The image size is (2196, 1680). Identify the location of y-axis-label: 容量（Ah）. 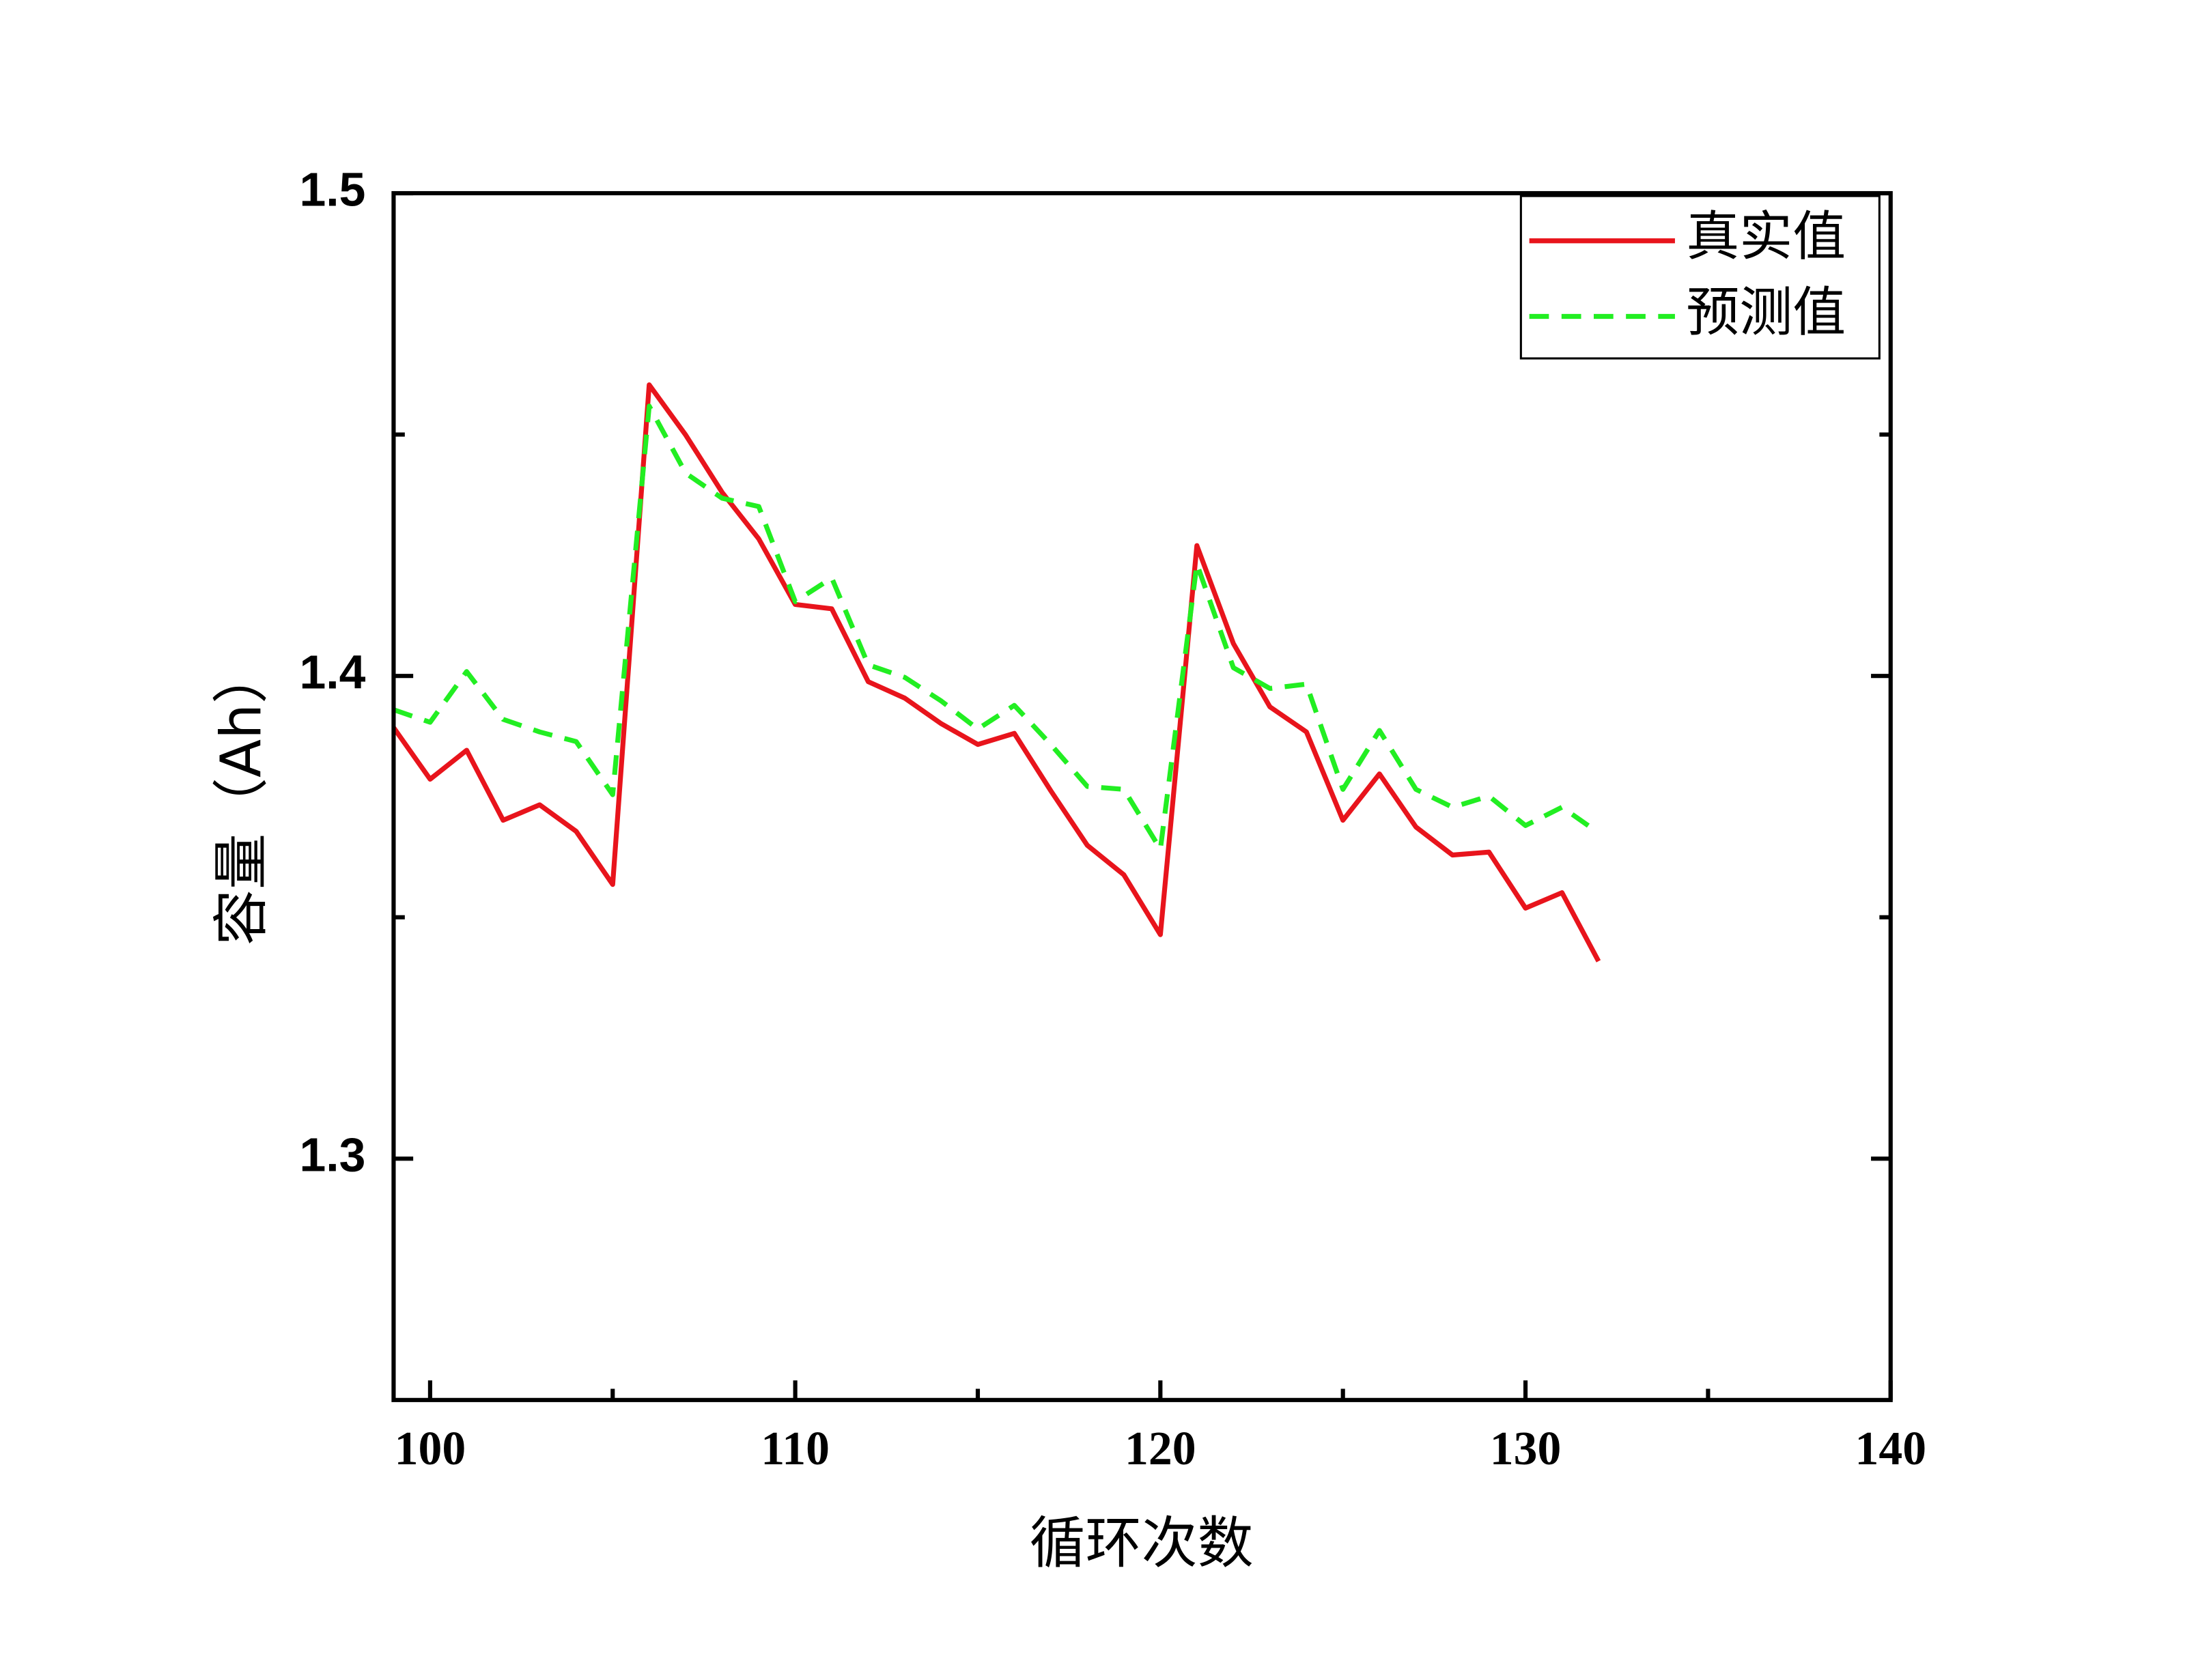
(242, 796).